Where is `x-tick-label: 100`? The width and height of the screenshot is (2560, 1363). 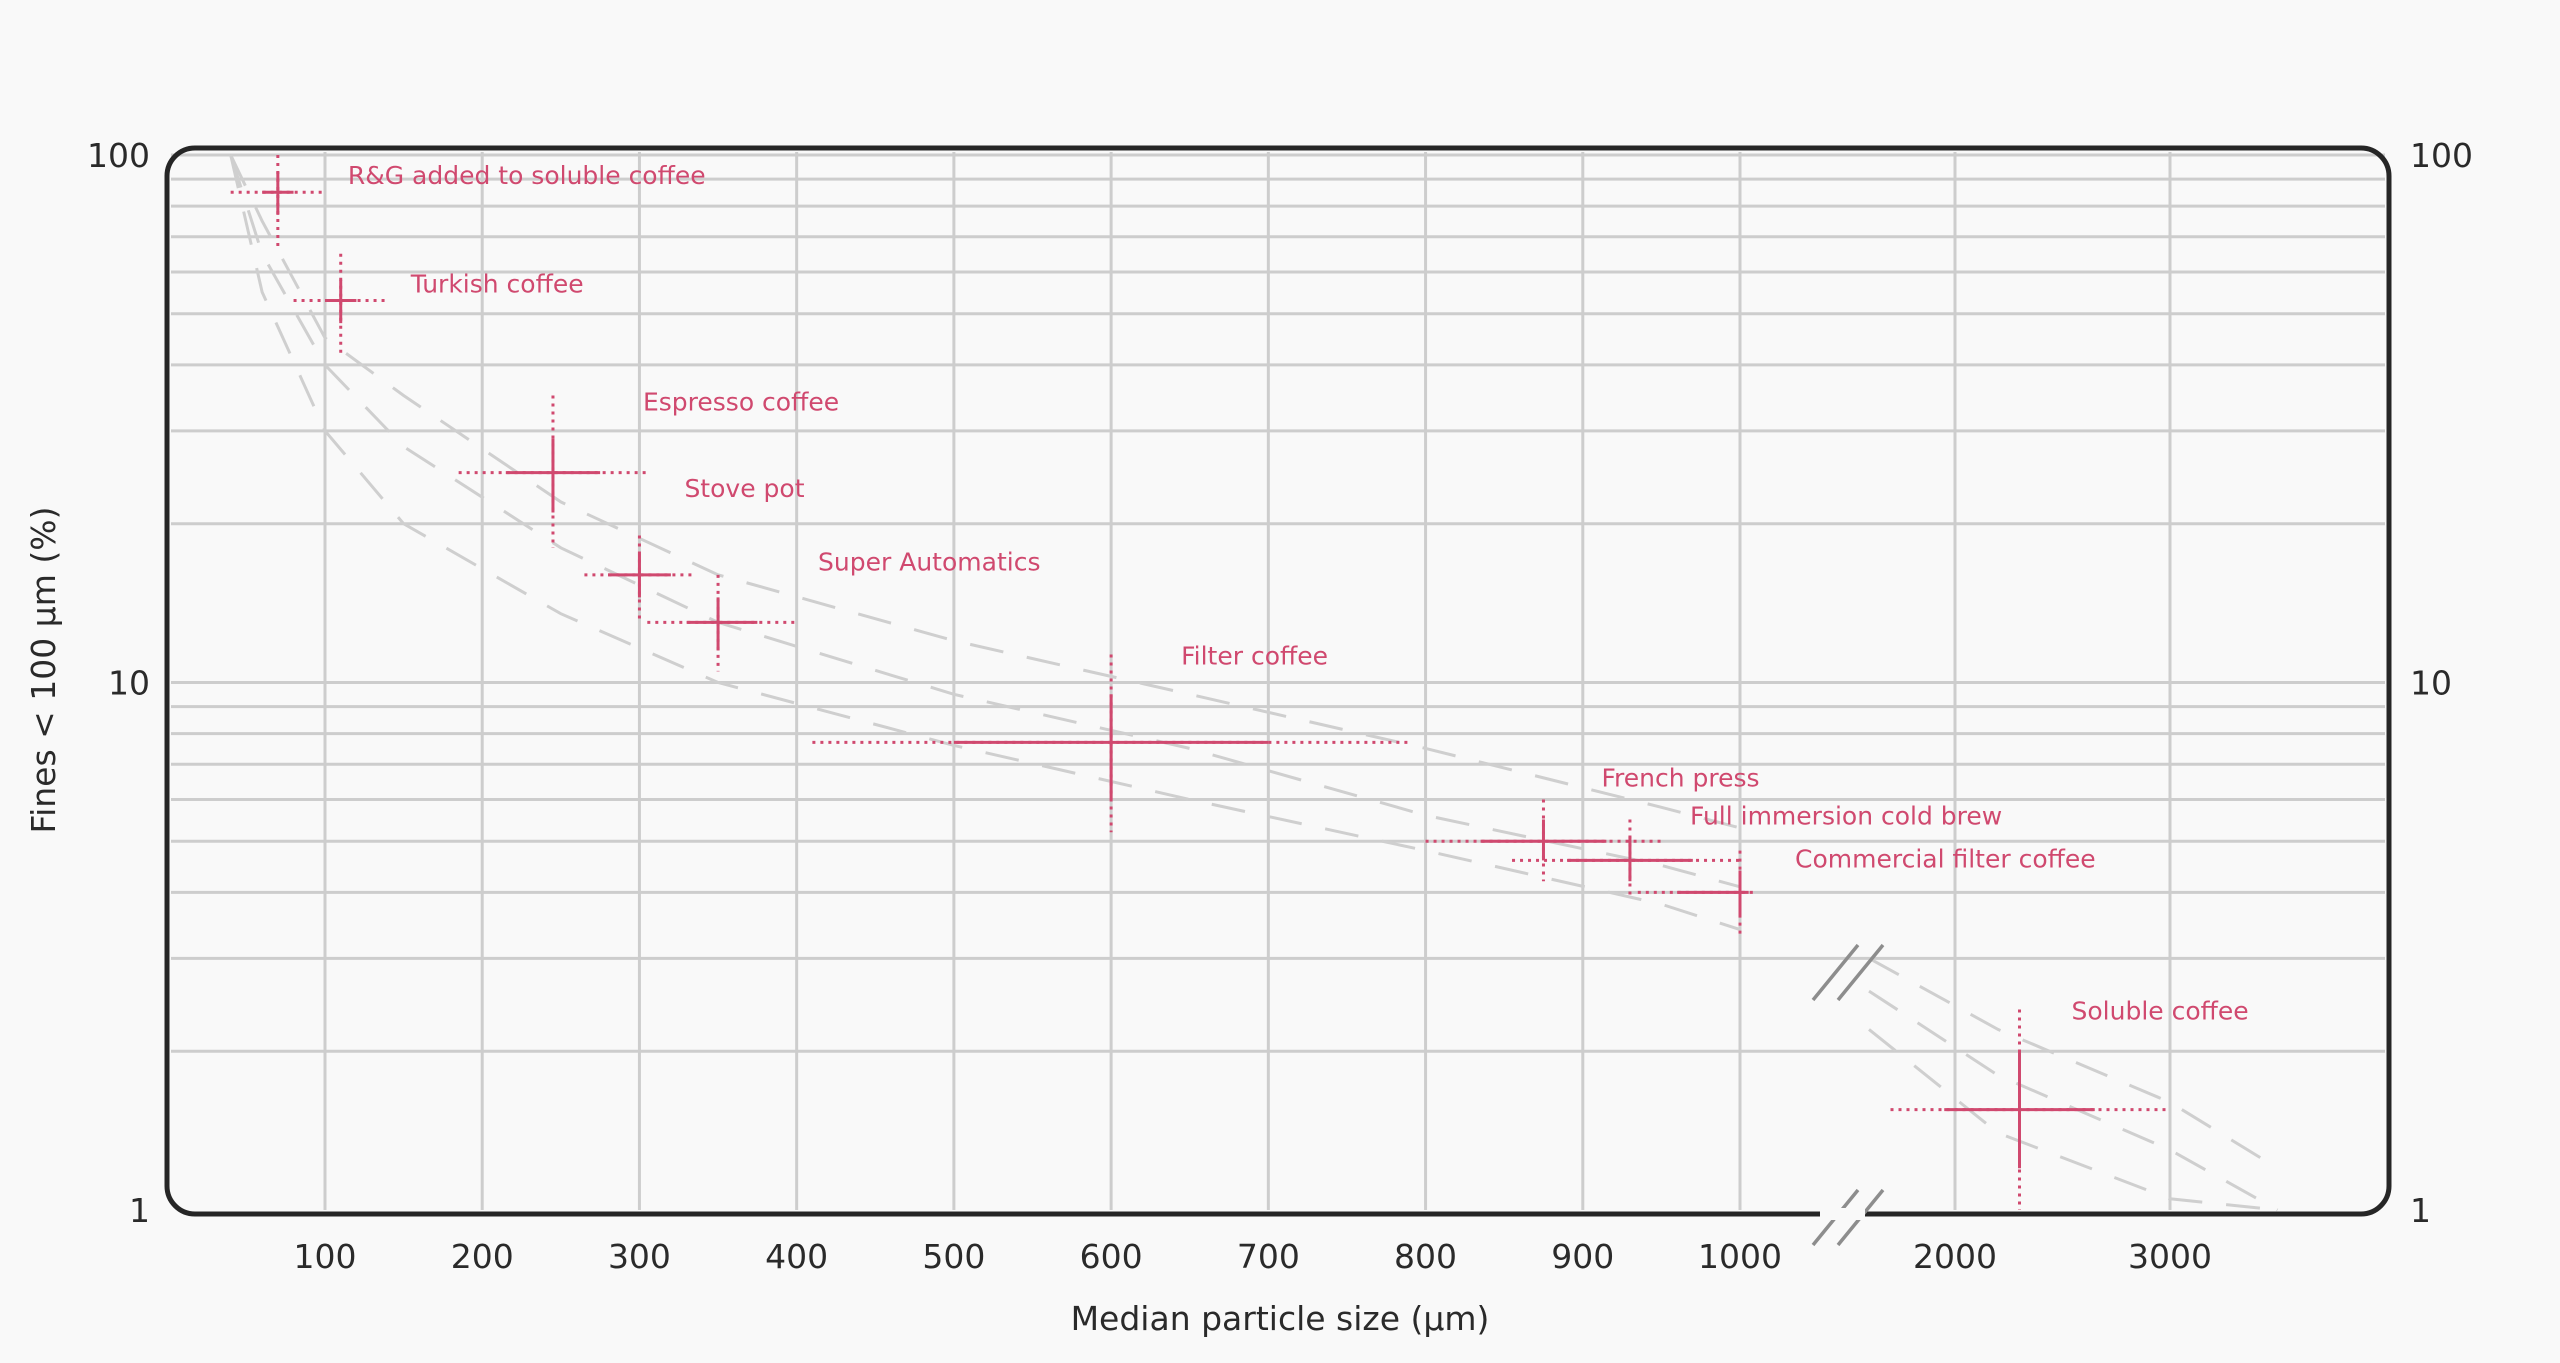
x-tick-label: 100 is located at coordinates (325, 1256).